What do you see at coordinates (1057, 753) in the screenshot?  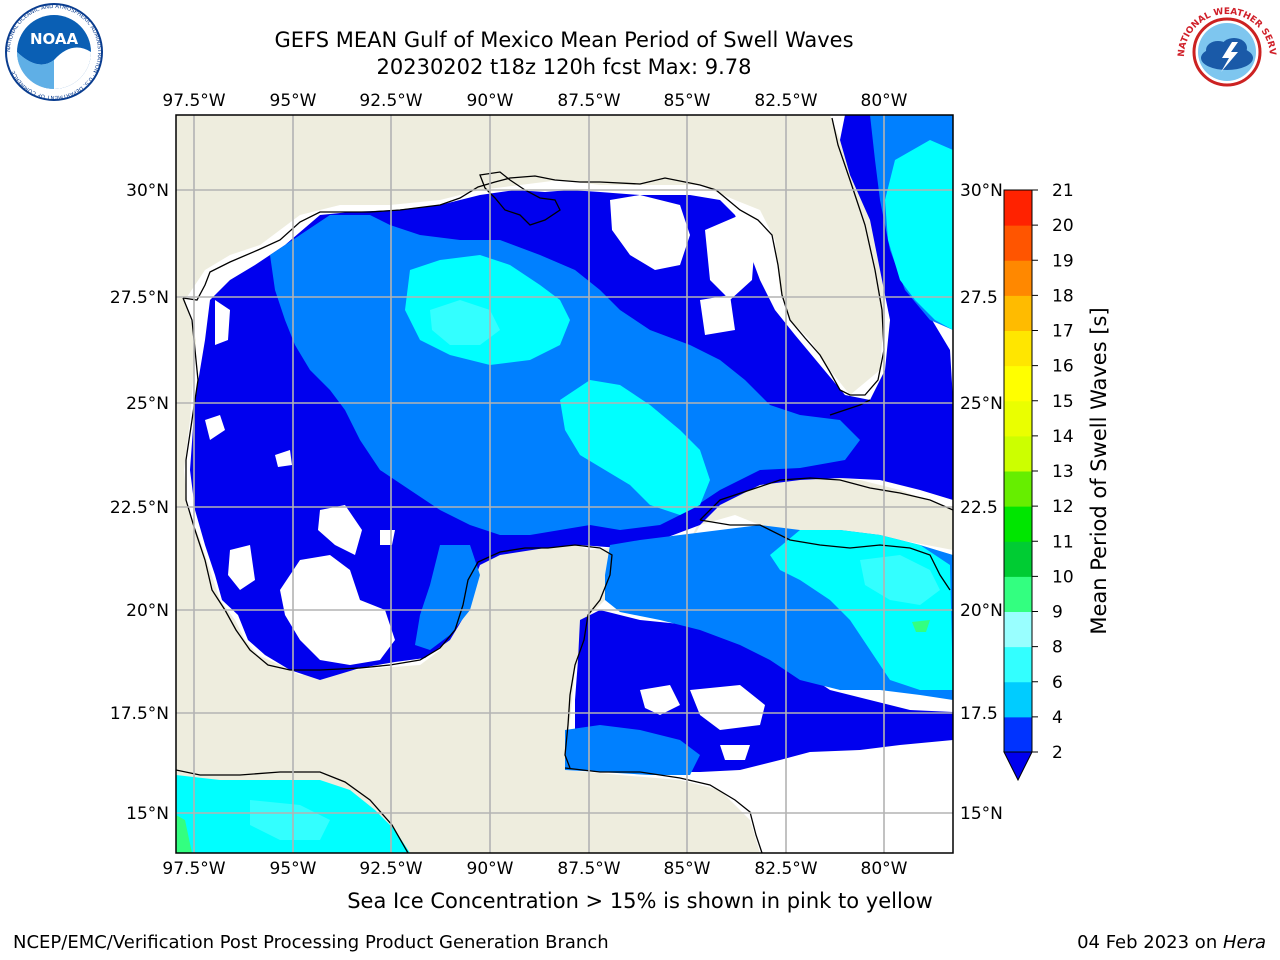 I see `colorbar-tick-label: 2` at bounding box center [1057, 753].